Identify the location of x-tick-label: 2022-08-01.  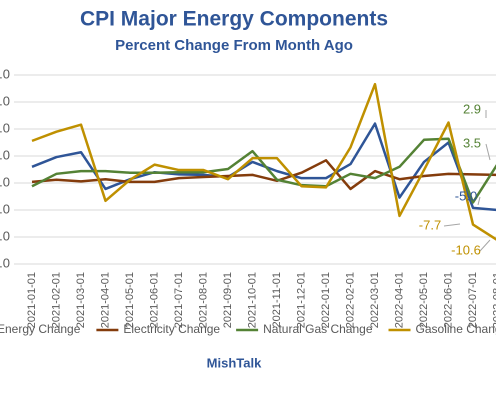
(493, 300).